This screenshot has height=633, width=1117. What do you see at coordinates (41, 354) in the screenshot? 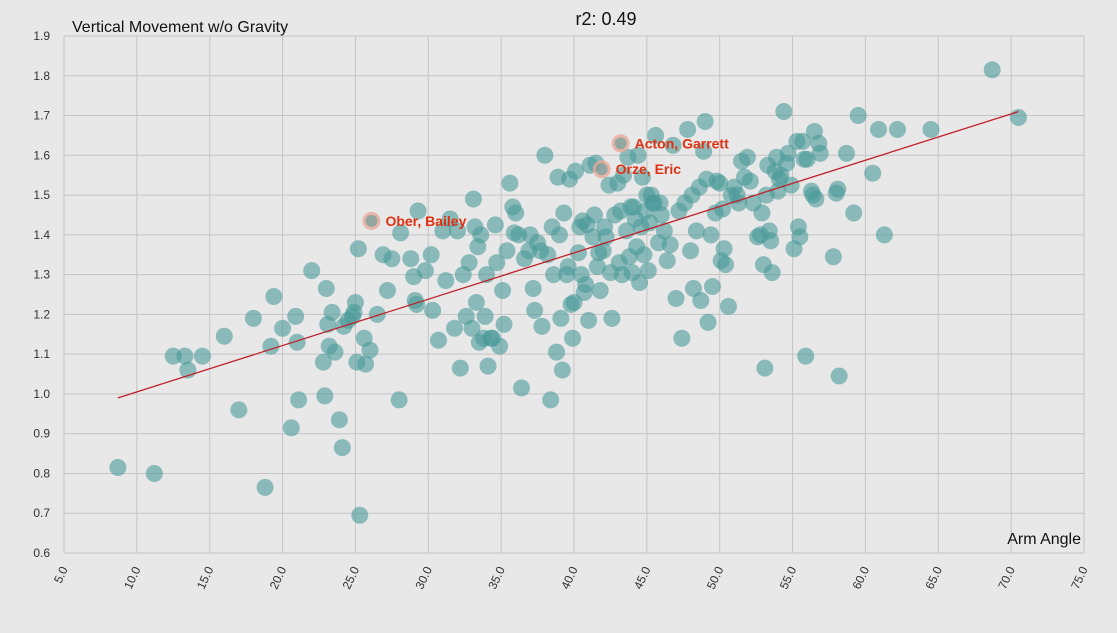
I see `y-tick-label: 1.1` at bounding box center [41, 354].